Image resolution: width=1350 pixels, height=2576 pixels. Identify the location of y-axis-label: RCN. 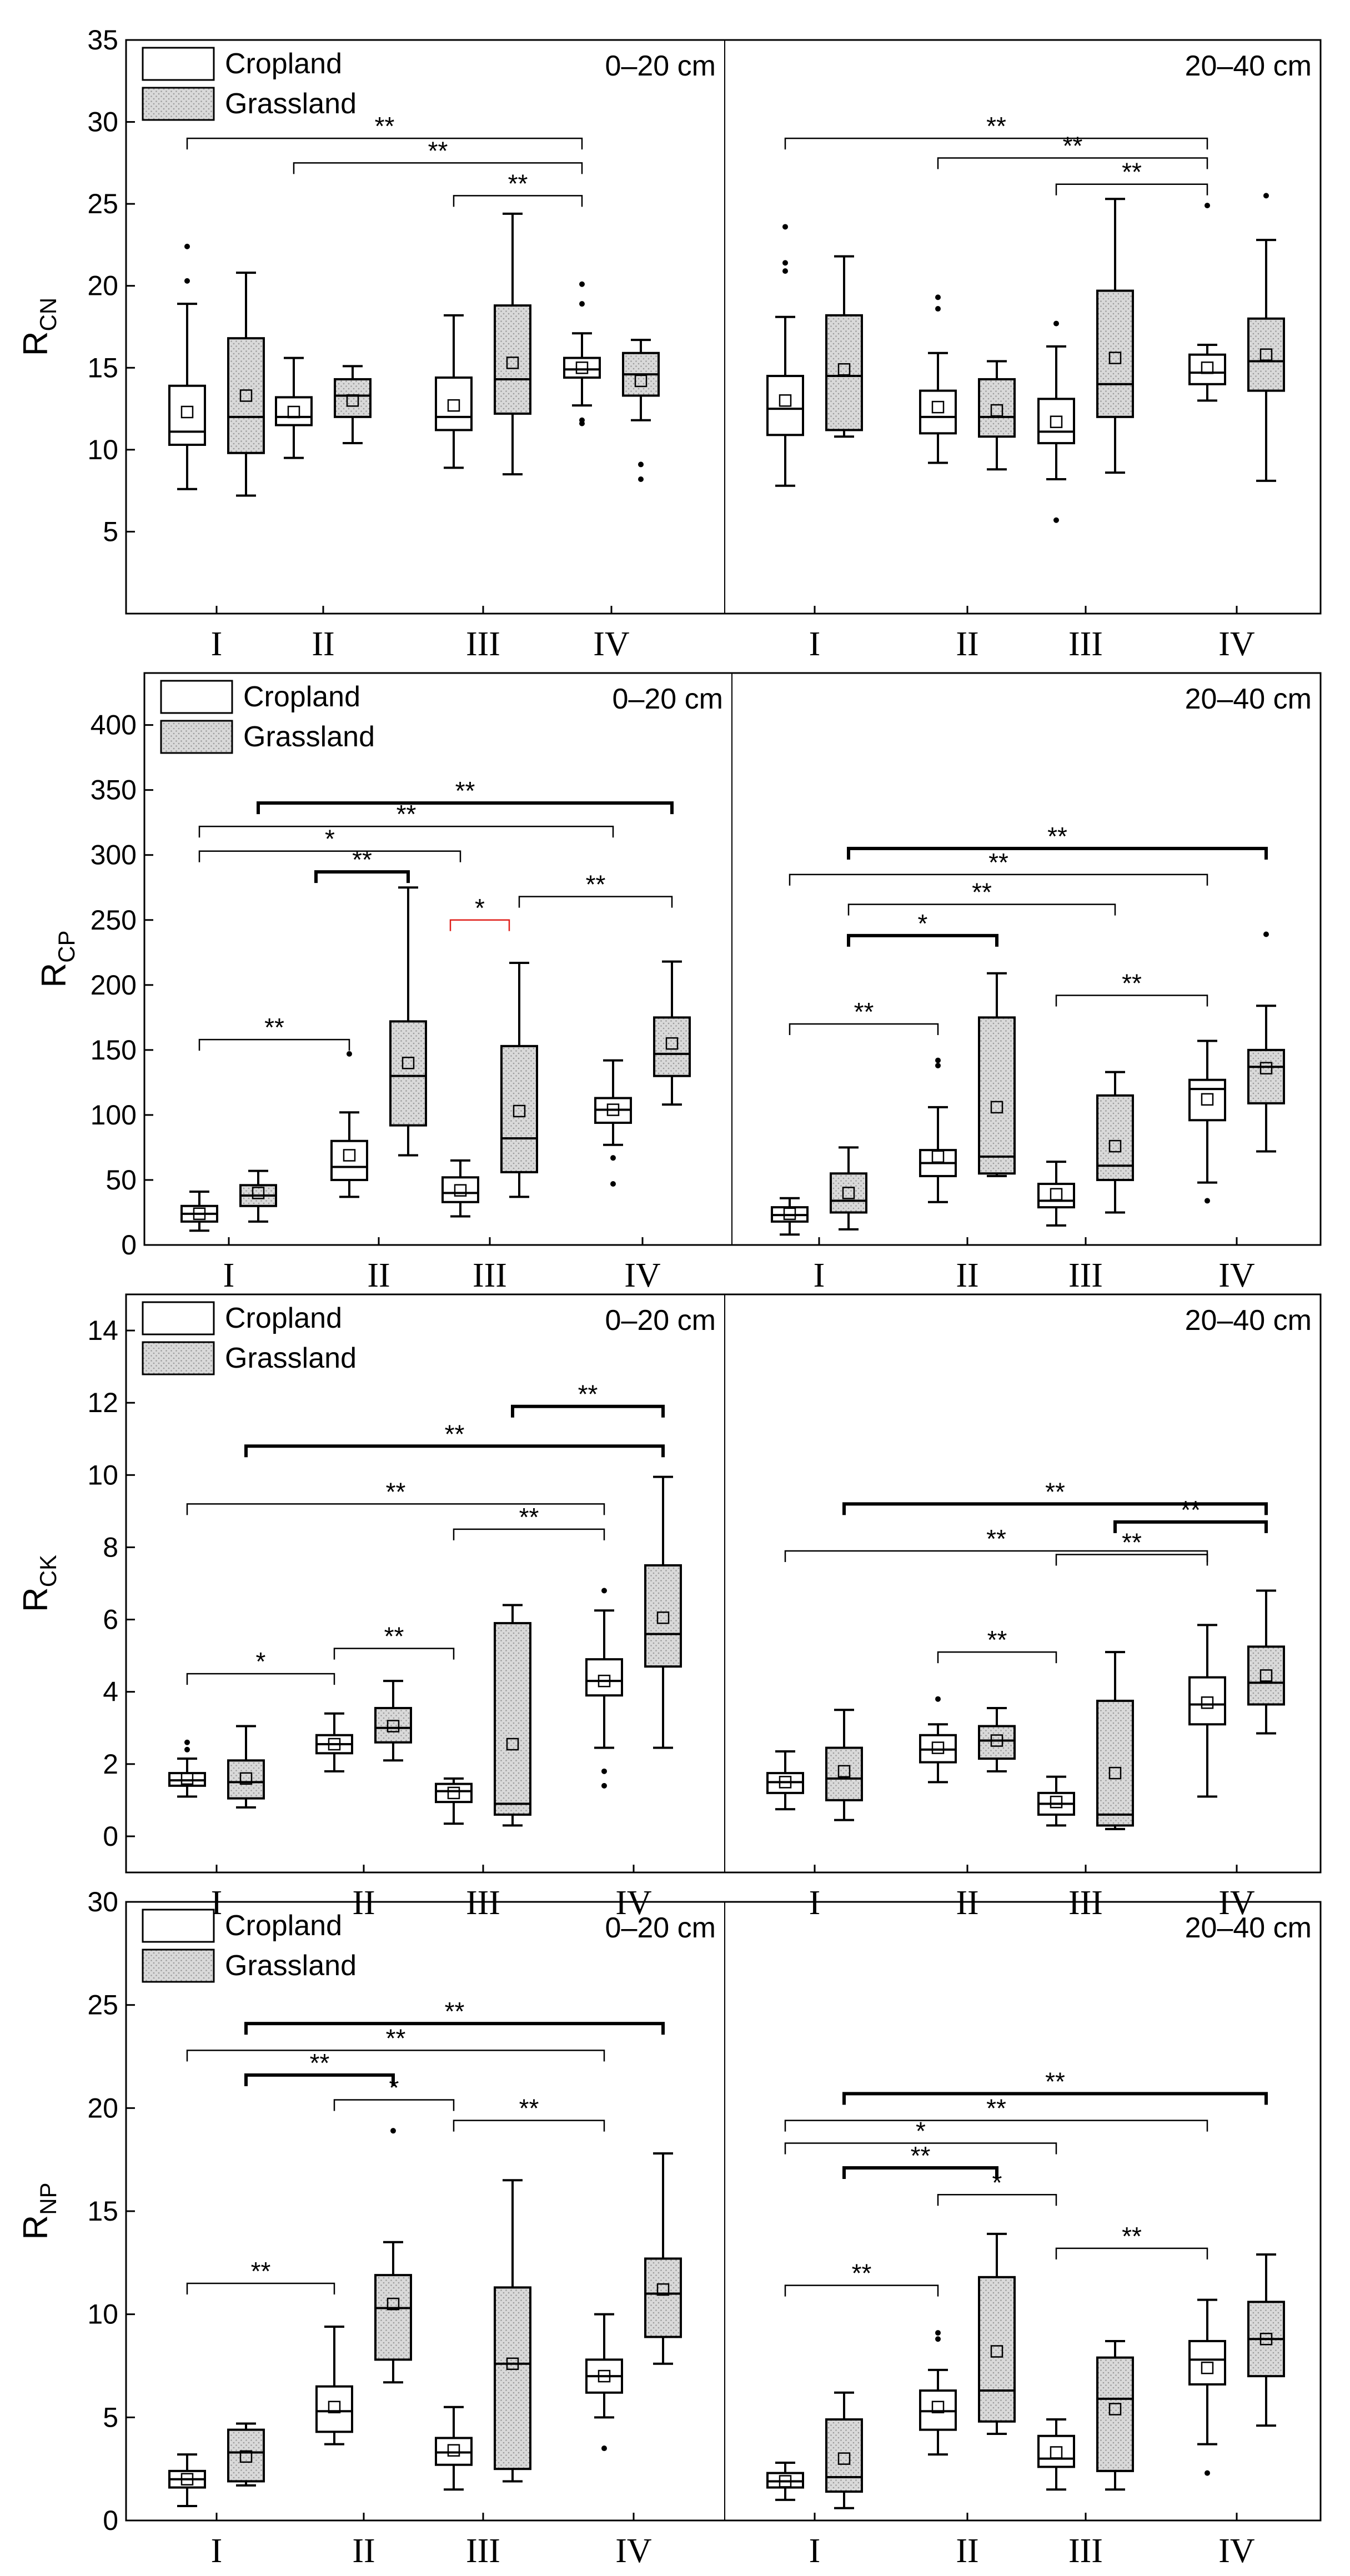
(39, 327).